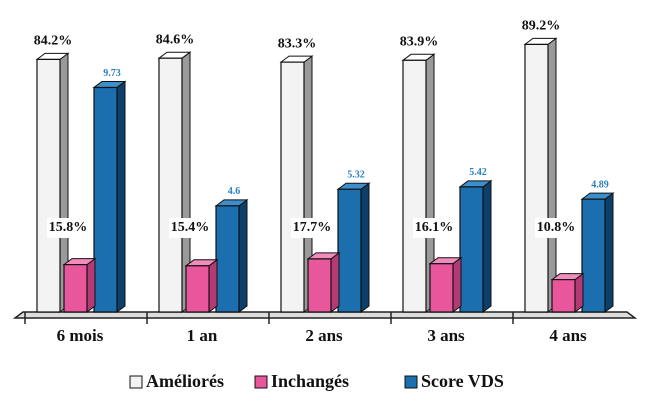 The image size is (649, 403). What do you see at coordinates (462, 381) in the screenshot?
I see `legend-label: Score VDS` at bounding box center [462, 381].